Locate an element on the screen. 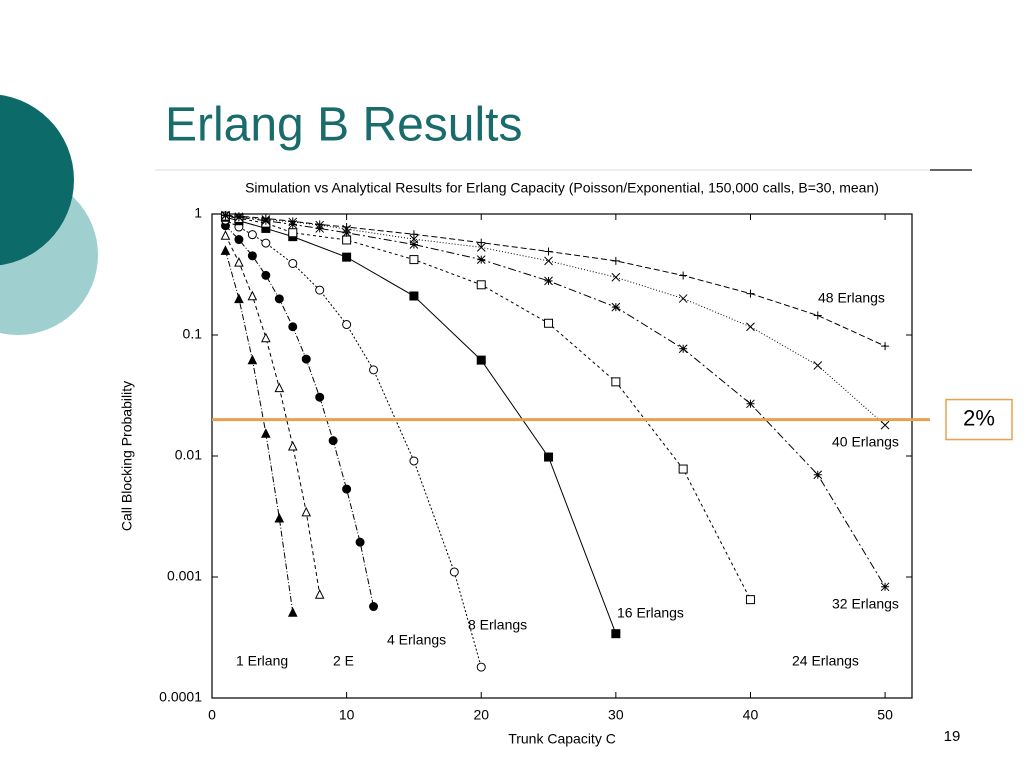 The width and height of the screenshot is (1024, 773). x-tick-label: 30 is located at coordinates (616, 715).